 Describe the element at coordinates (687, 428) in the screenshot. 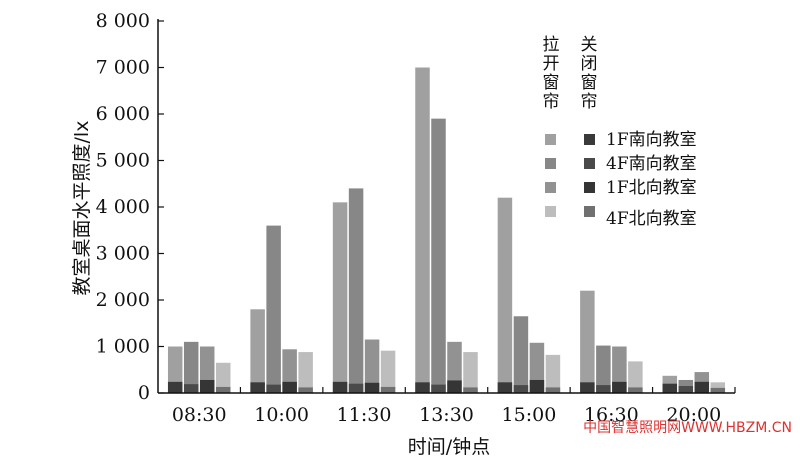

I see `watermark-text: 中国智慧照明网WWW.HBZM.CN` at that location.